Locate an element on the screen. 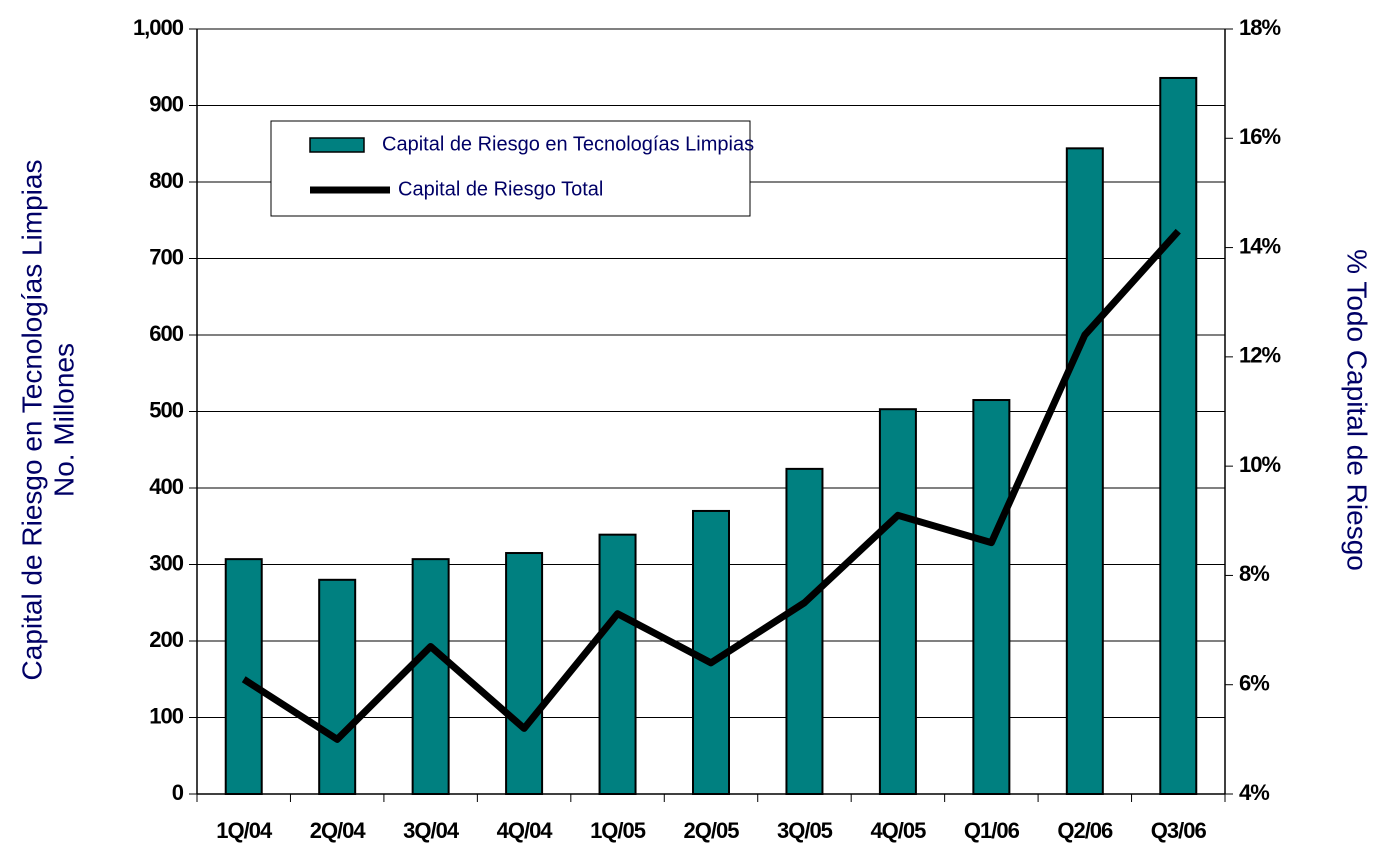 The image size is (1383, 850). y-tick-label: 500 is located at coordinates (166, 409).